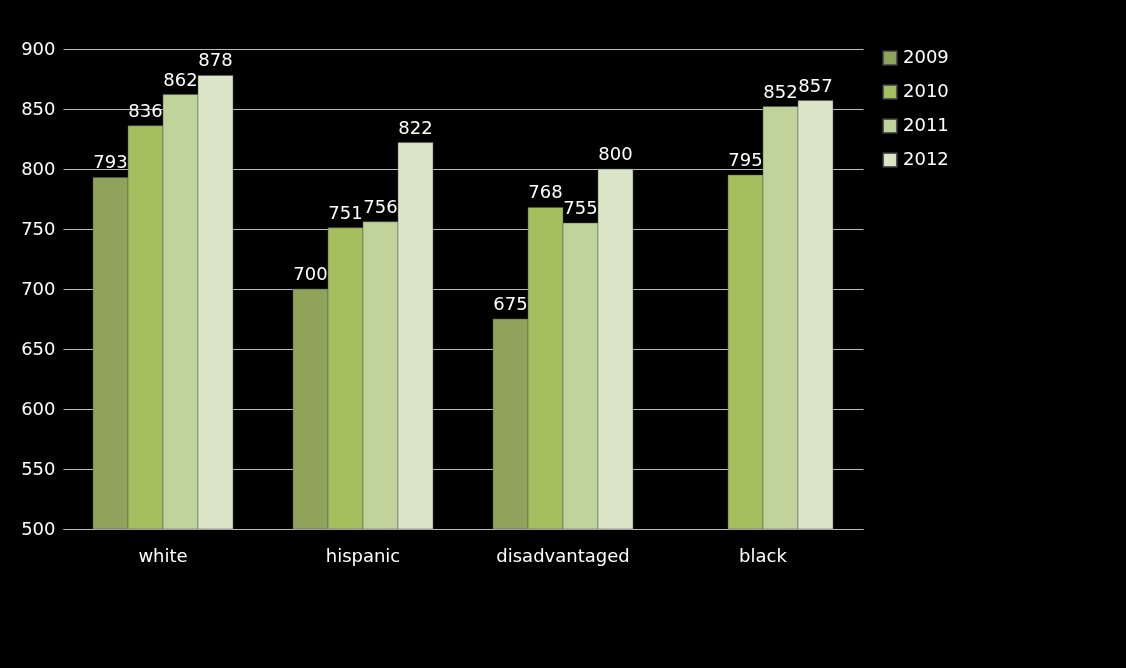 The width and height of the screenshot is (1126, 668). What do you see at coordinates (615, 153) in the screenshot?
I see `data-label: 800` at bounding box center [615, 153].